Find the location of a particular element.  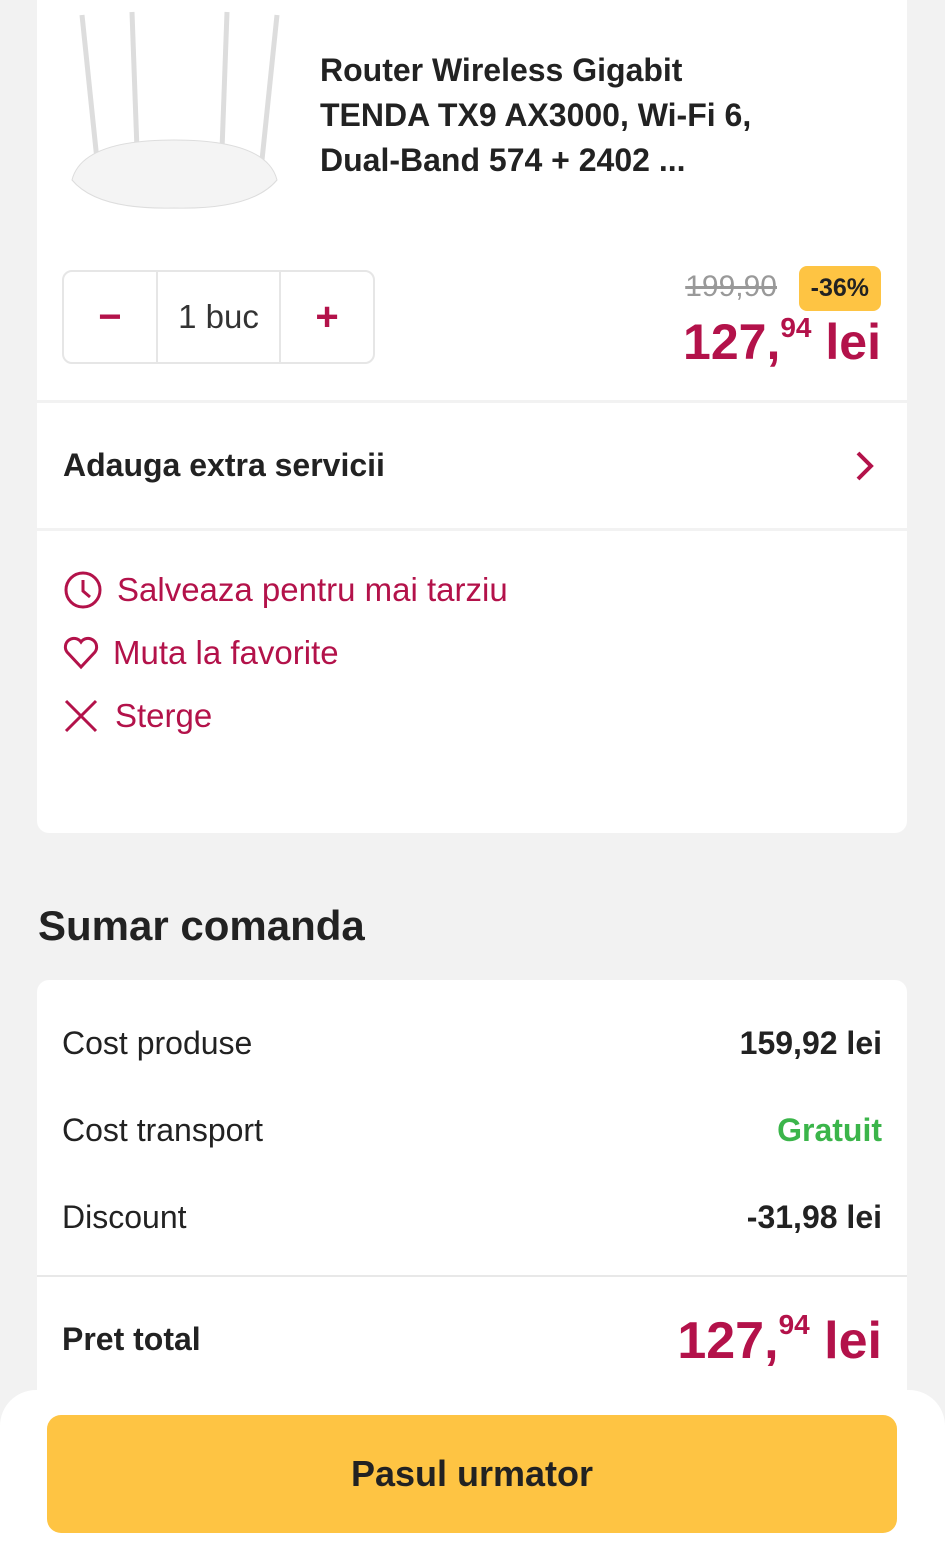

bottom-bar: Pasul urmator is located at coordinates (472, 1469).